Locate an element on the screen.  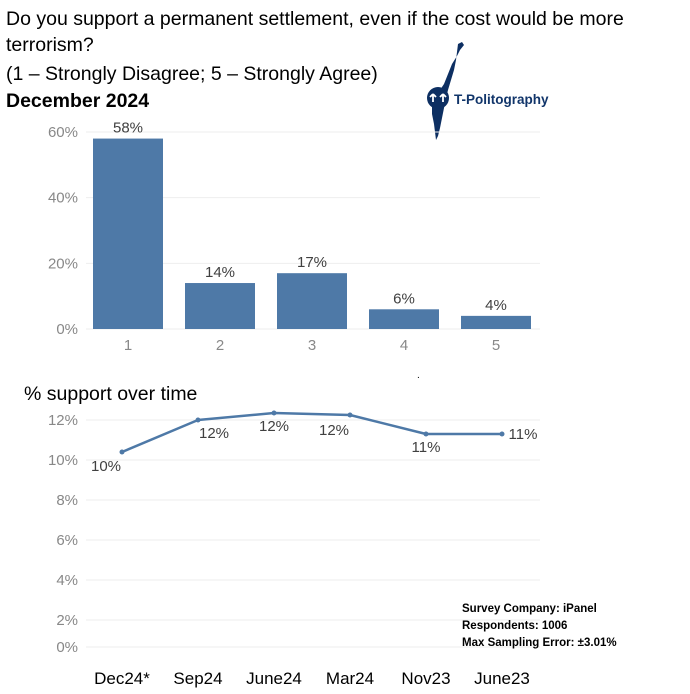
line-y-tick-label: 6% is located at coordinates (67, 540).